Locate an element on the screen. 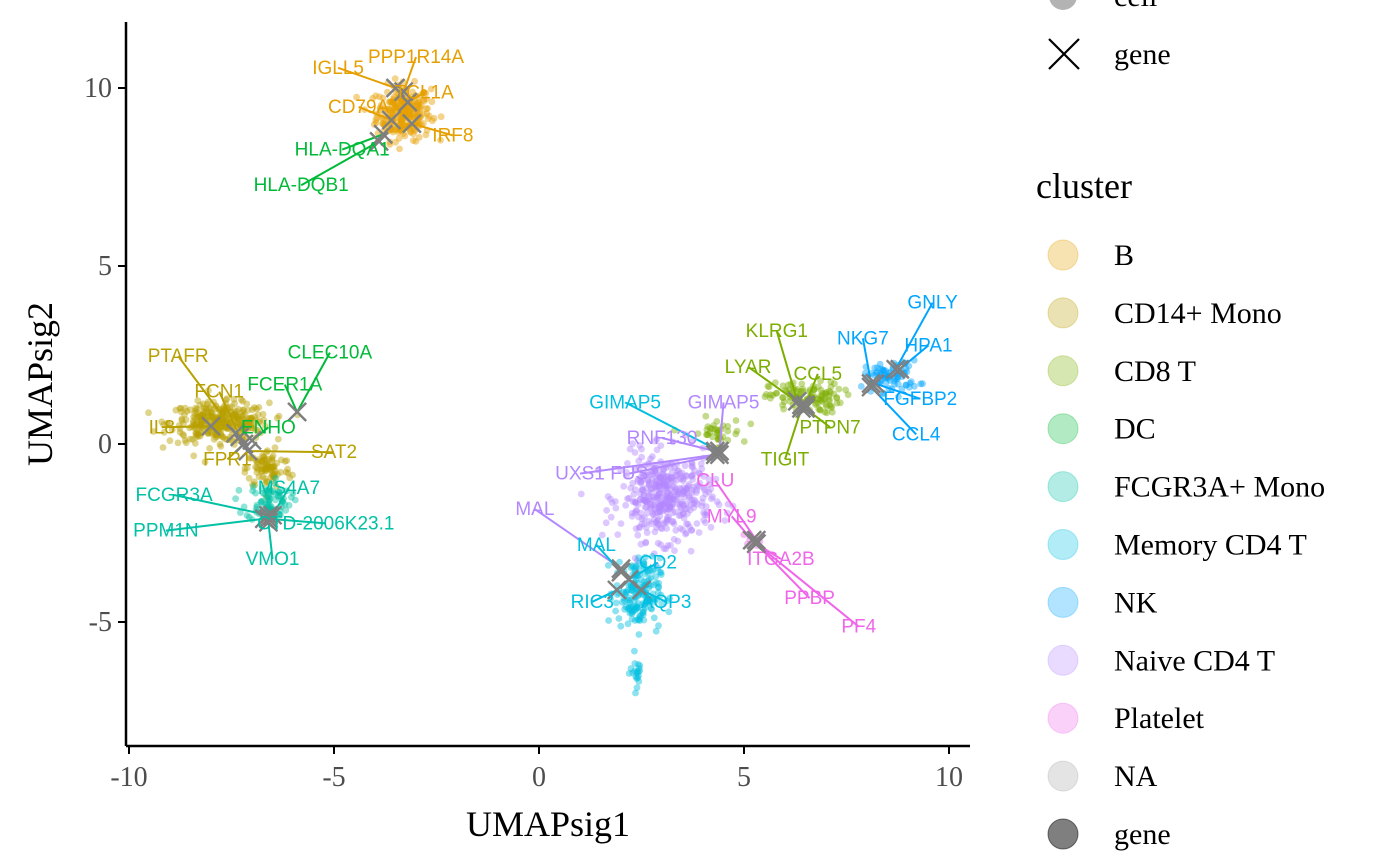 This screenshot has height=866, width=1400. gene-marker is located at coordinates (391, 120).